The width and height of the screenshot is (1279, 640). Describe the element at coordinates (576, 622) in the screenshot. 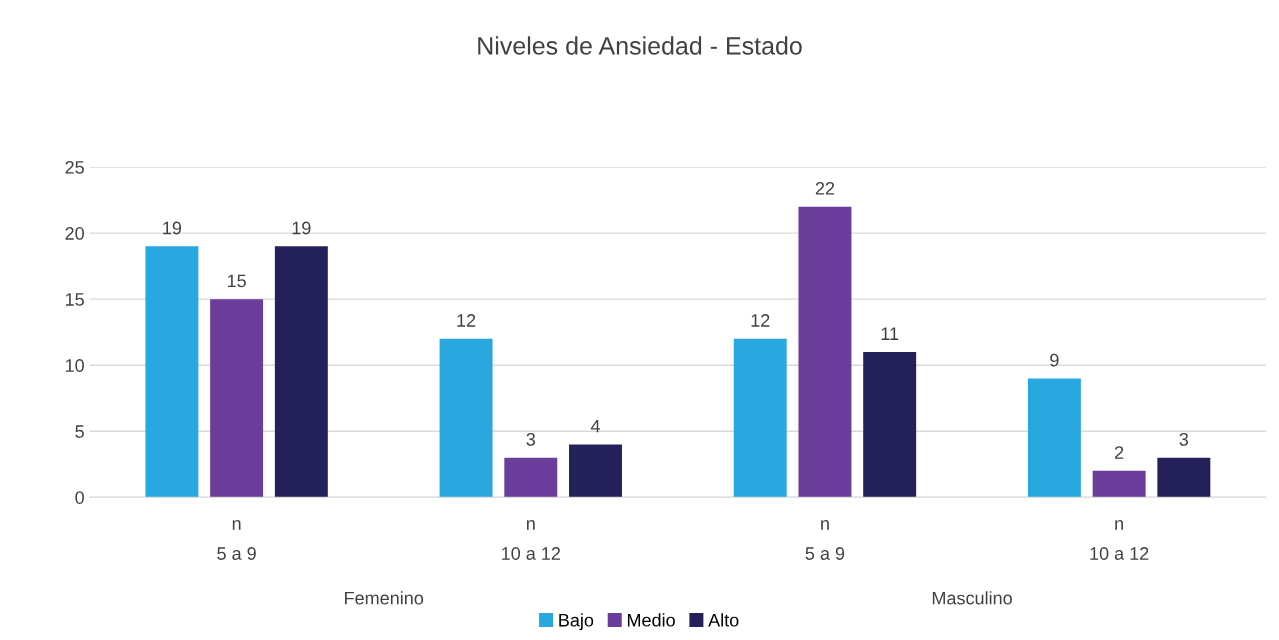

I see `legend-label: Bajo` at that location.